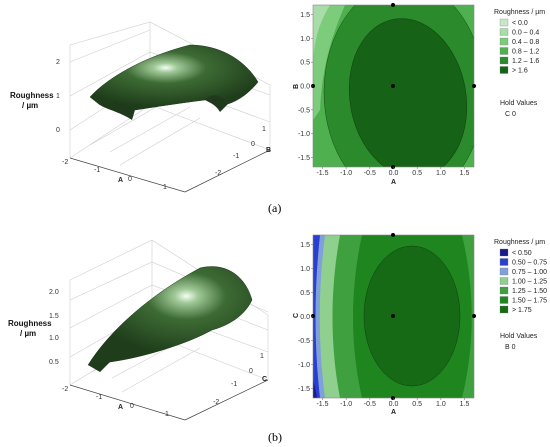 The width and height of the screenshot is (550, 447). Describe the element at coordinates (412, 316) in the screenshot. I see `contour-b-band-gt-1.75` at that location.